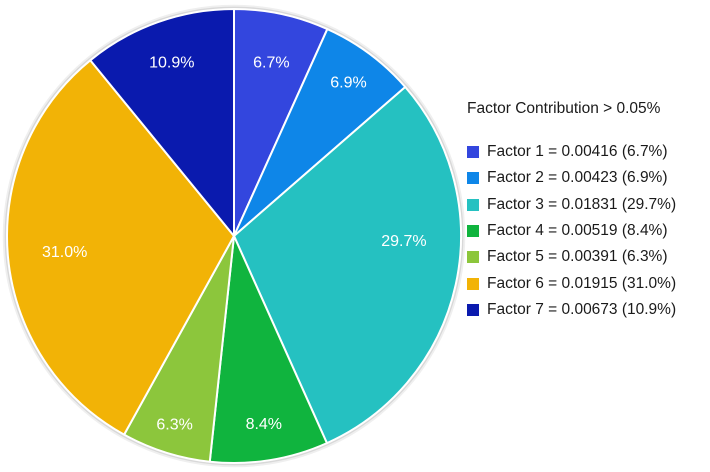 The image size is (710, 472). What do you see at coordinates (264, 424) in the screenshot?
I see `pie-slice-label-factor-4: 8.4%` at bounding box center [264, 424].